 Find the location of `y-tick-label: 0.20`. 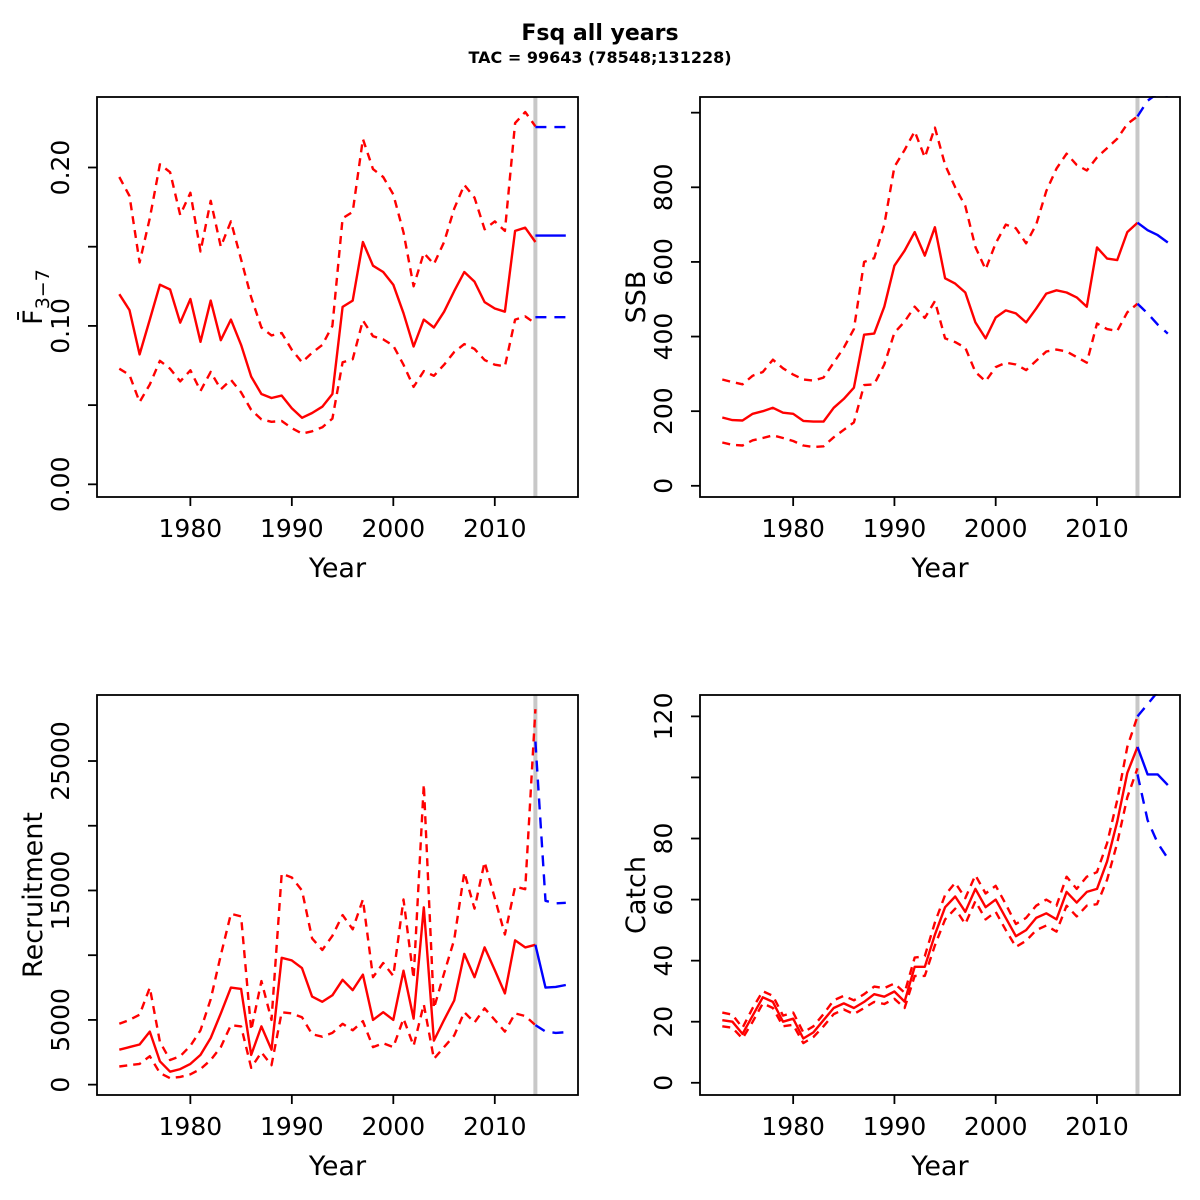

y-tick-label: 0.20 is located at coordinates (60, 168).